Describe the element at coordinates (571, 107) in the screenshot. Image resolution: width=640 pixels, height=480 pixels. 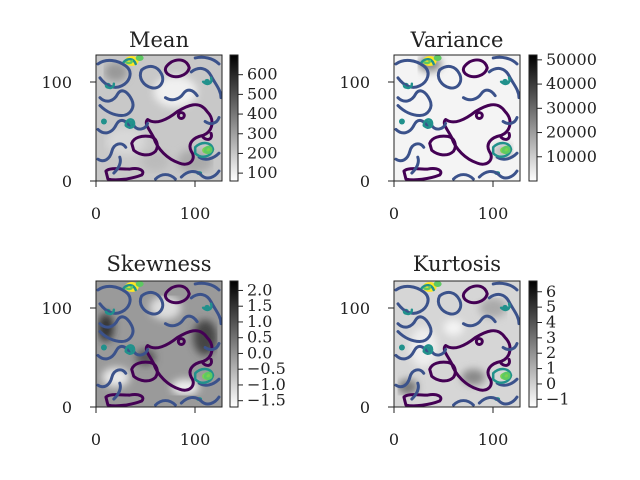
I see `colorbar-tick-label: 30000` at that location.